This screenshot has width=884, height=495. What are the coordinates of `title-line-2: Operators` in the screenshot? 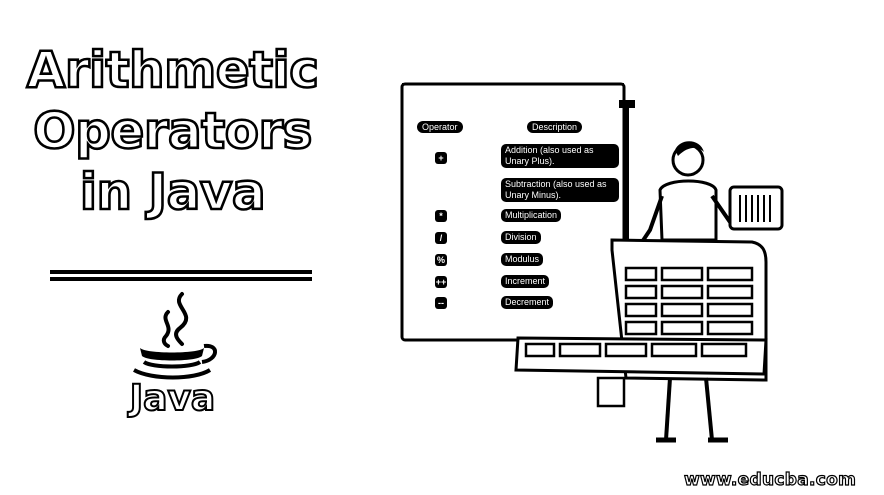 It's located at (173, 131).